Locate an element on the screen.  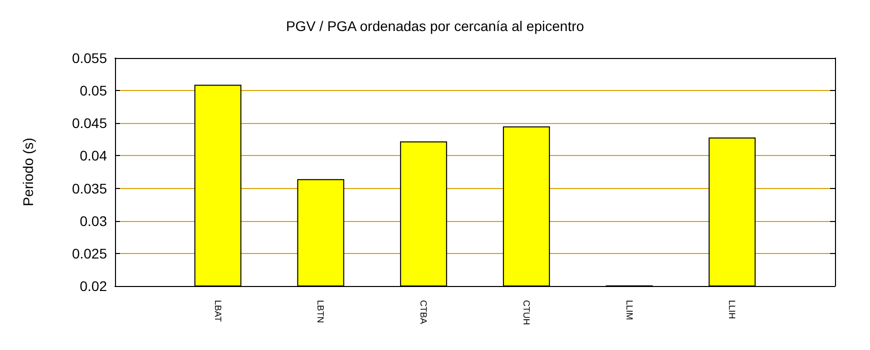
y-tick-label: 0.05 is located at coordinates (94, 90).